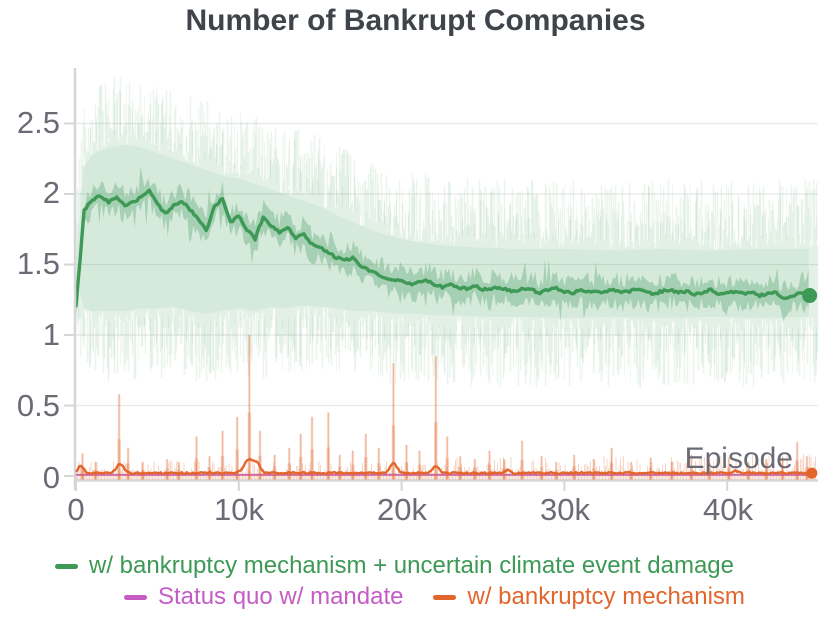 This screenshot has width=831, height=620. Describe the element at coordinates (402, 509) in the screenshot. I see `x-tick-label: 20k` at that location.